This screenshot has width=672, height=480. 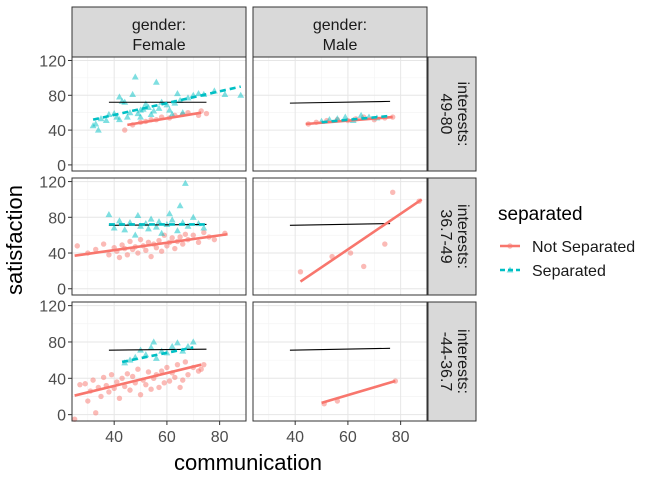 I want to click on row-strip-label: -44-36.7, so click(x=445, y=362).